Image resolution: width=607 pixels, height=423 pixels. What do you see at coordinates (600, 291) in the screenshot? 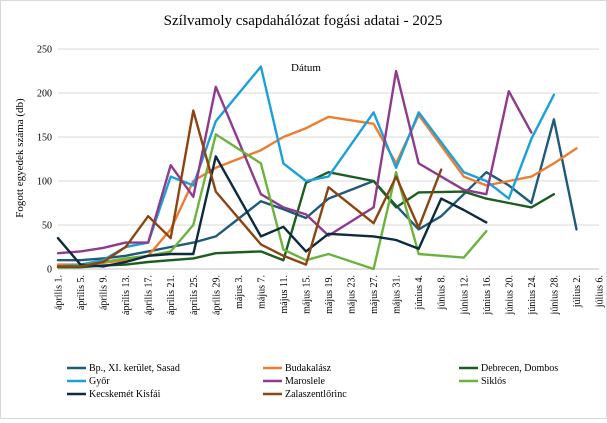
I see `x-tick-label: július 6.` at bounding box center [600, 291].